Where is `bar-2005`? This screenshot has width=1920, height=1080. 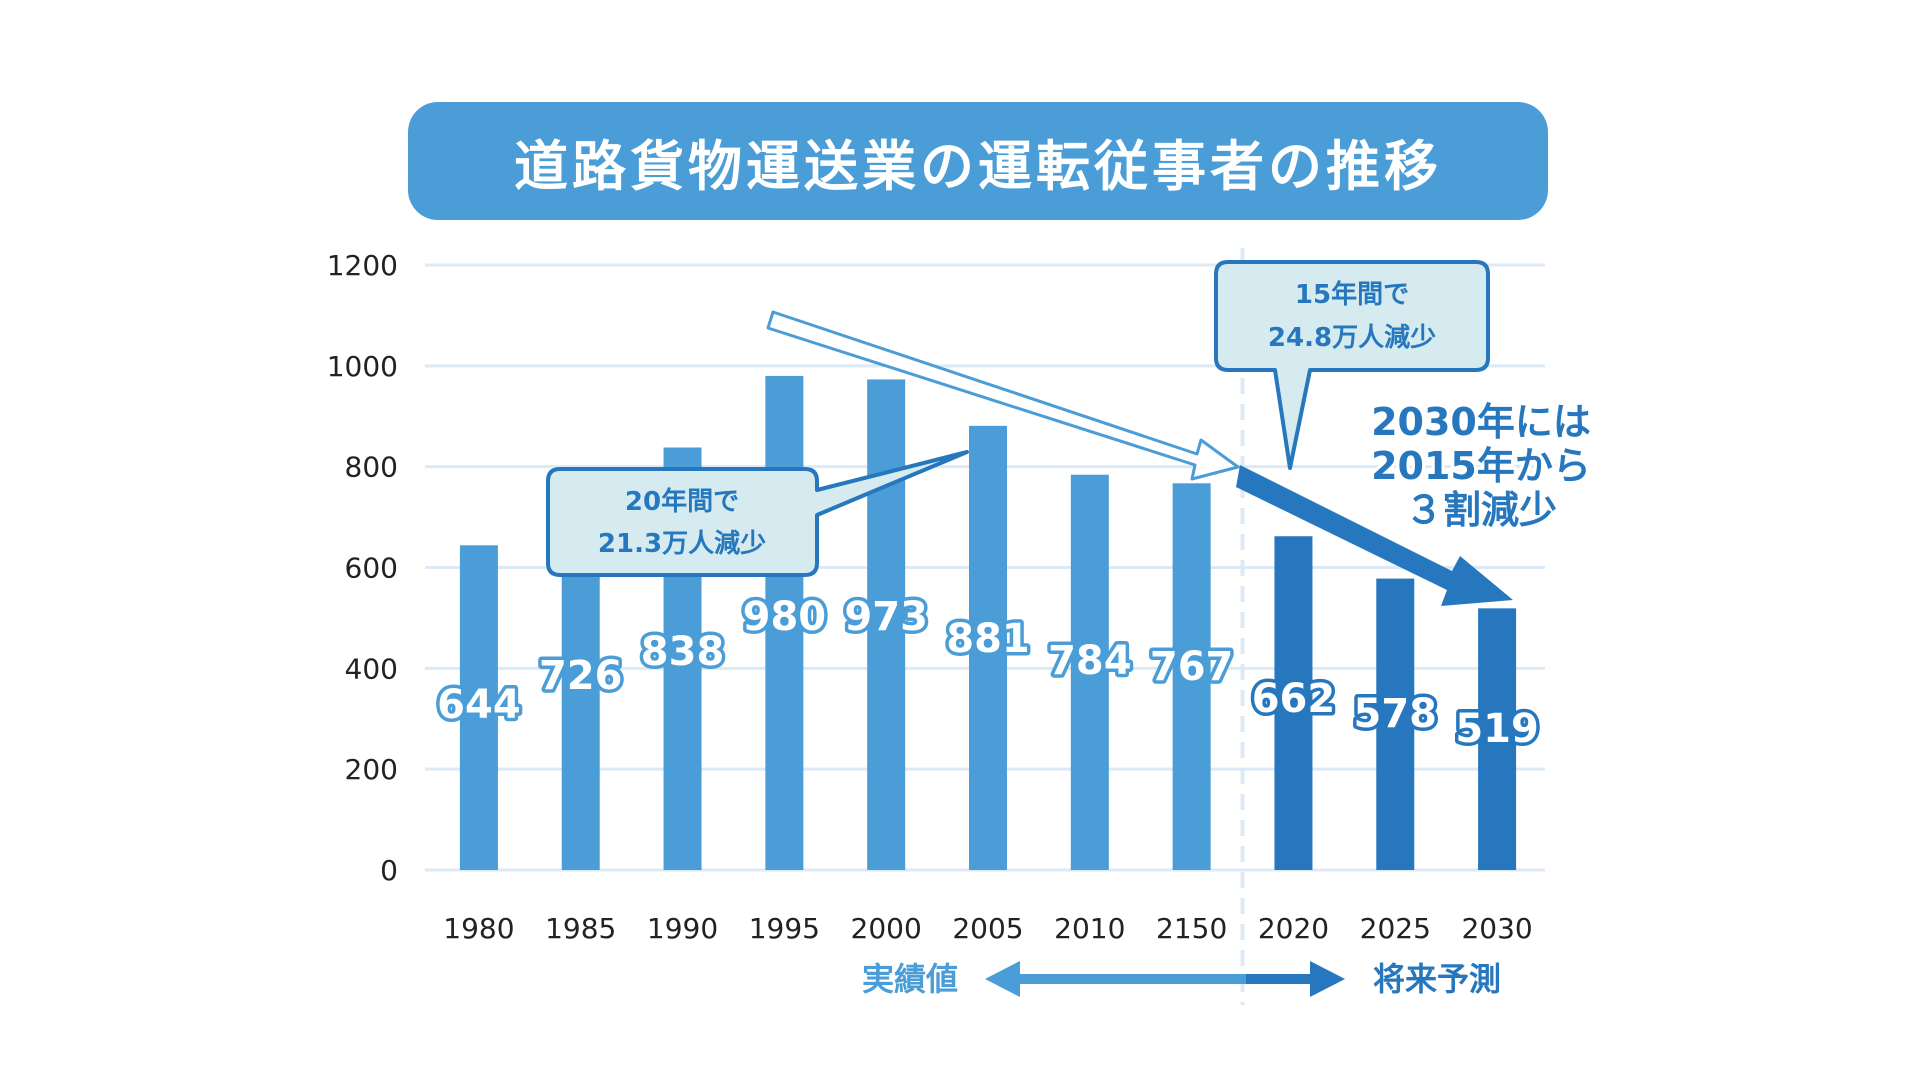
bar-2005 is located at coordinates (988, 647).